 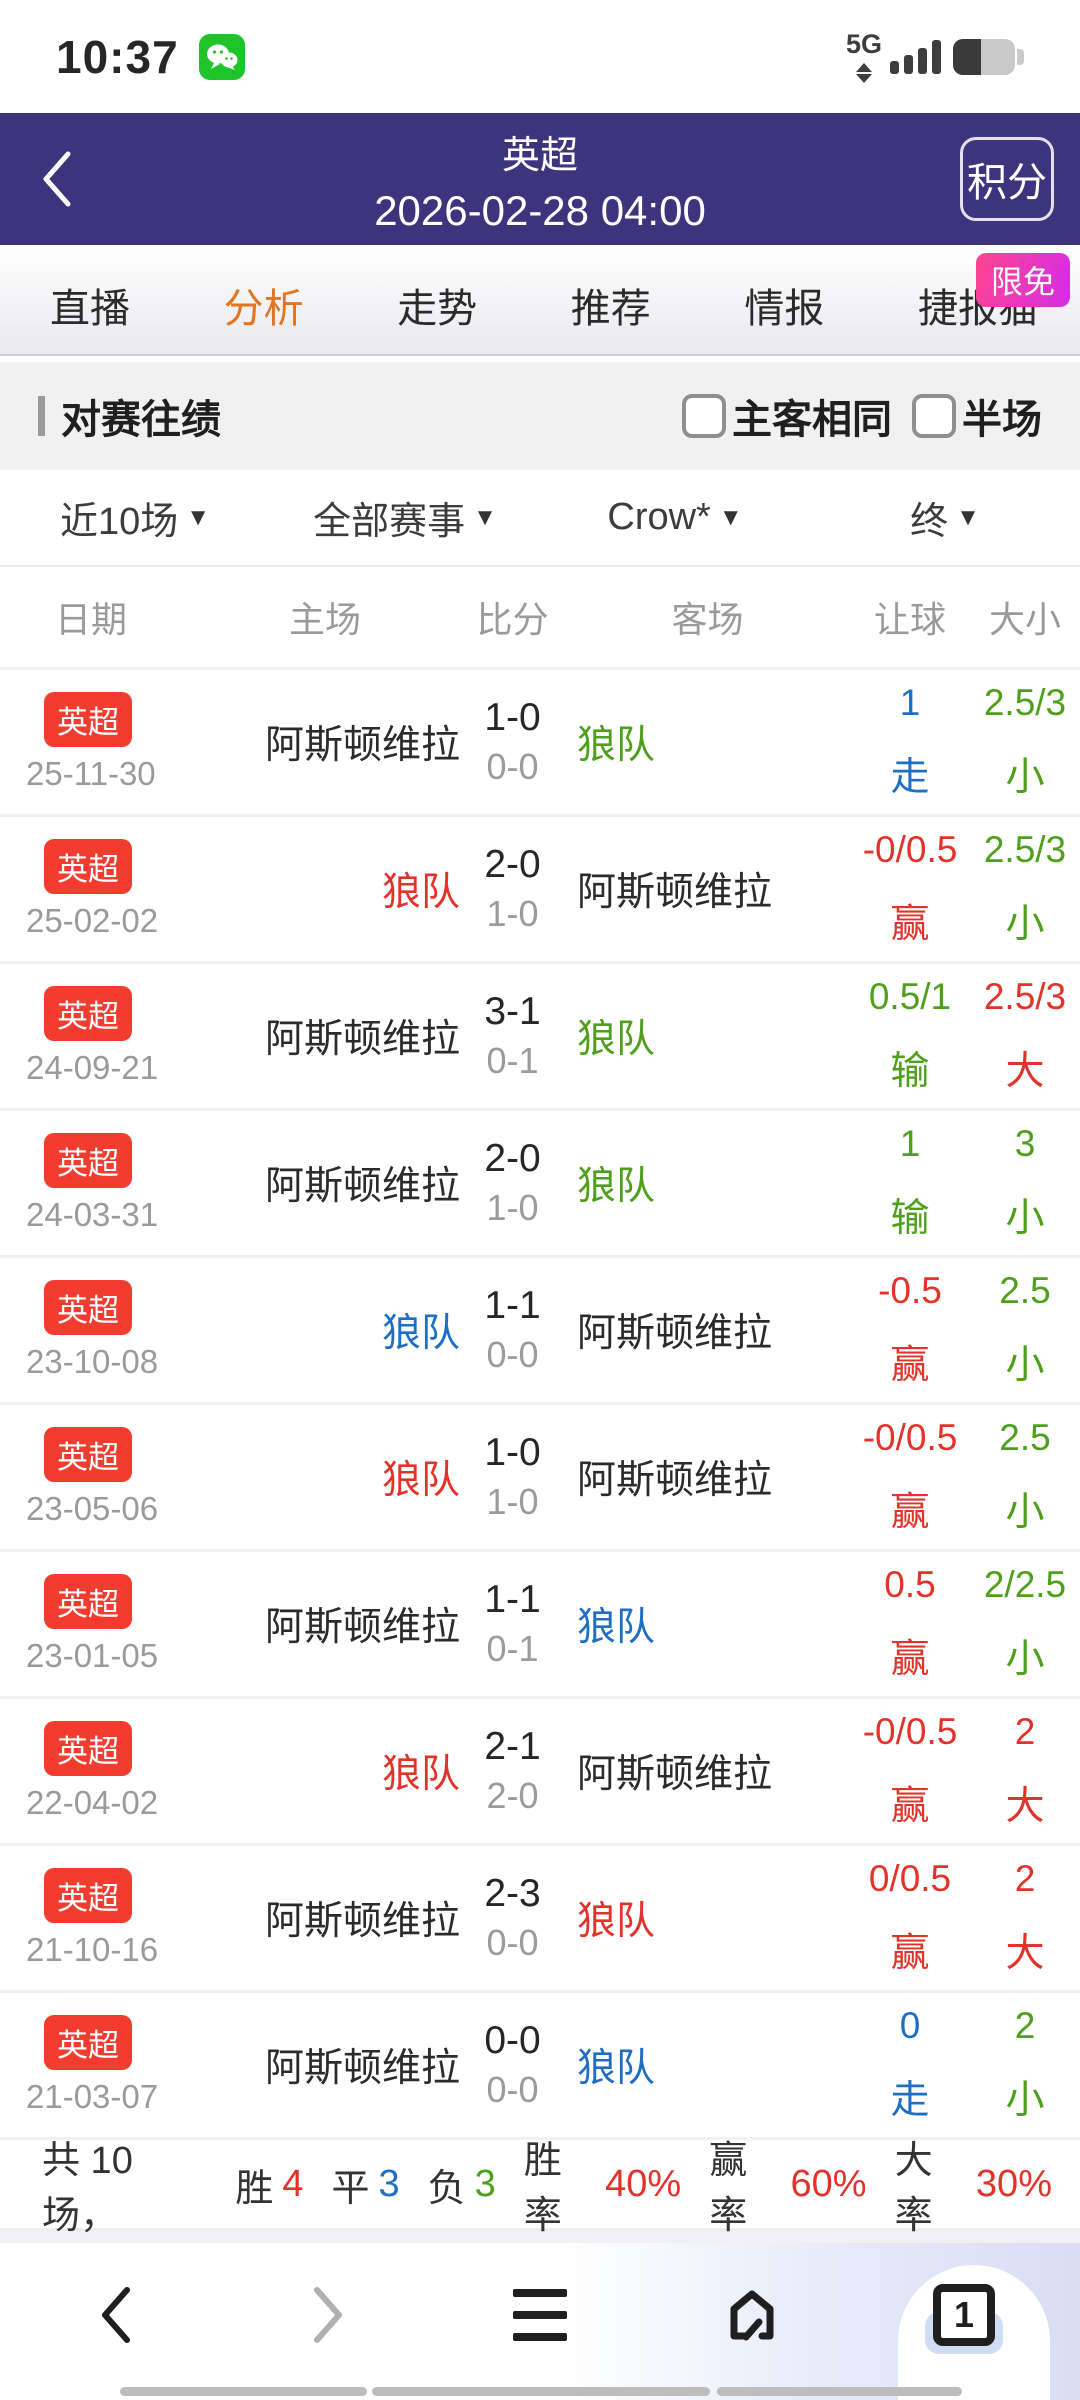 What do you see at coordinates (910, 1477) in the screenshot?
I see `handicap-cell: -0/0.5 赢` at bounding box center [910, 1477].